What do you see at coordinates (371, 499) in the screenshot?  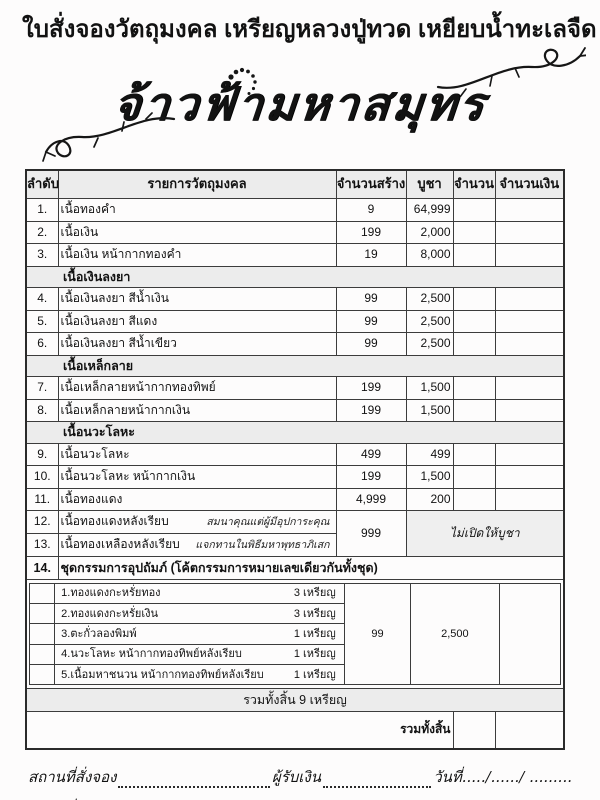 I see `qty-made: 4,999` at bounding box center [371, 499].